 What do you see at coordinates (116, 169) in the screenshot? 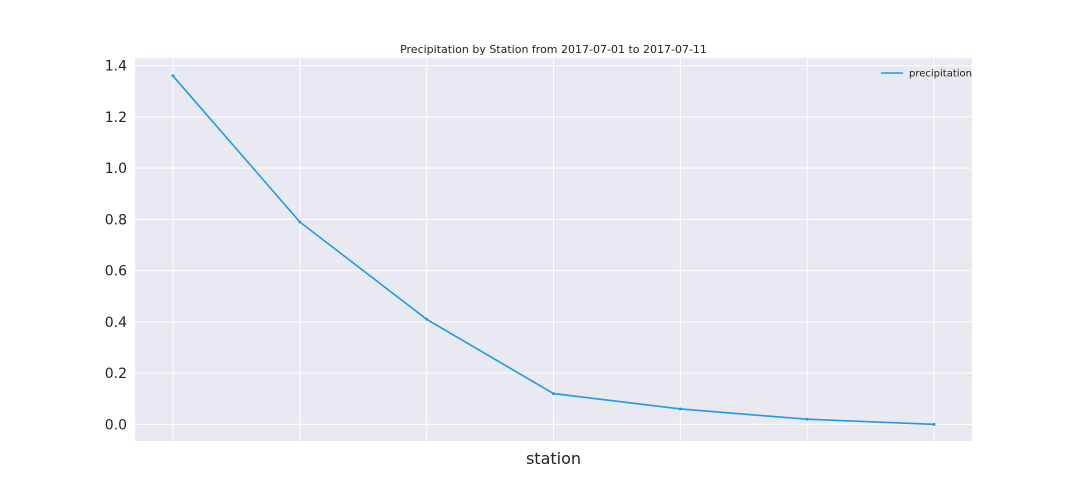
I see `y-tick-label: 1.0` at bounding box center [116, 169].